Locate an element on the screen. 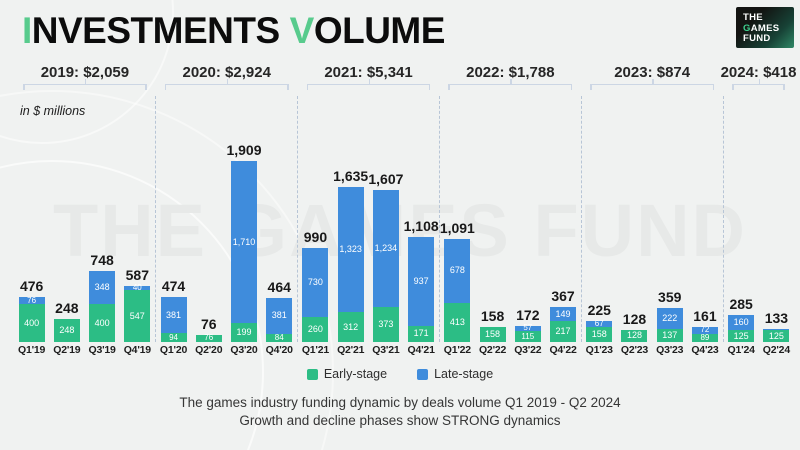 This screenshot has height=450, width=800. year-group-header: 2024: $418 is located at coordinates (758, 80).